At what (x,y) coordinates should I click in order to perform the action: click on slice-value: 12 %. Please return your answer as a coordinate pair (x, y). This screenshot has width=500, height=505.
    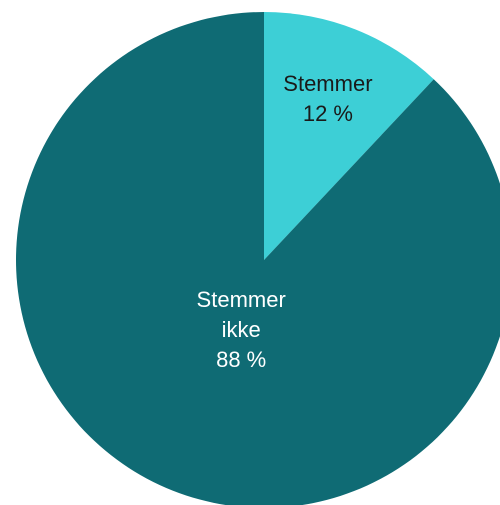
    Looking at the image, I should click on (327, 113).